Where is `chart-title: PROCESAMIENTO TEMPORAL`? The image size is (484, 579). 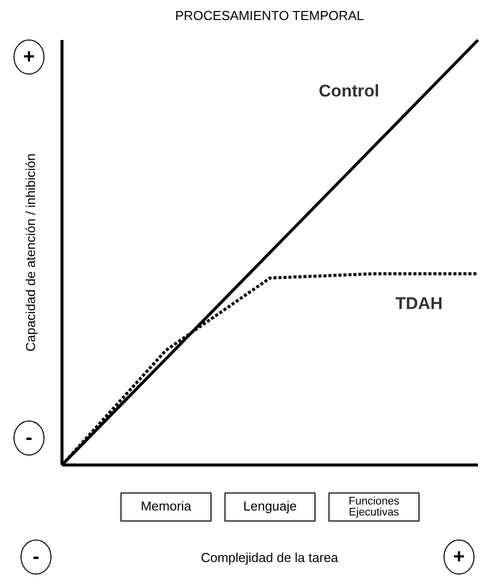
chart-title: PROCESAMIENTO TEMPORAL is located at coordinates (269, 15).